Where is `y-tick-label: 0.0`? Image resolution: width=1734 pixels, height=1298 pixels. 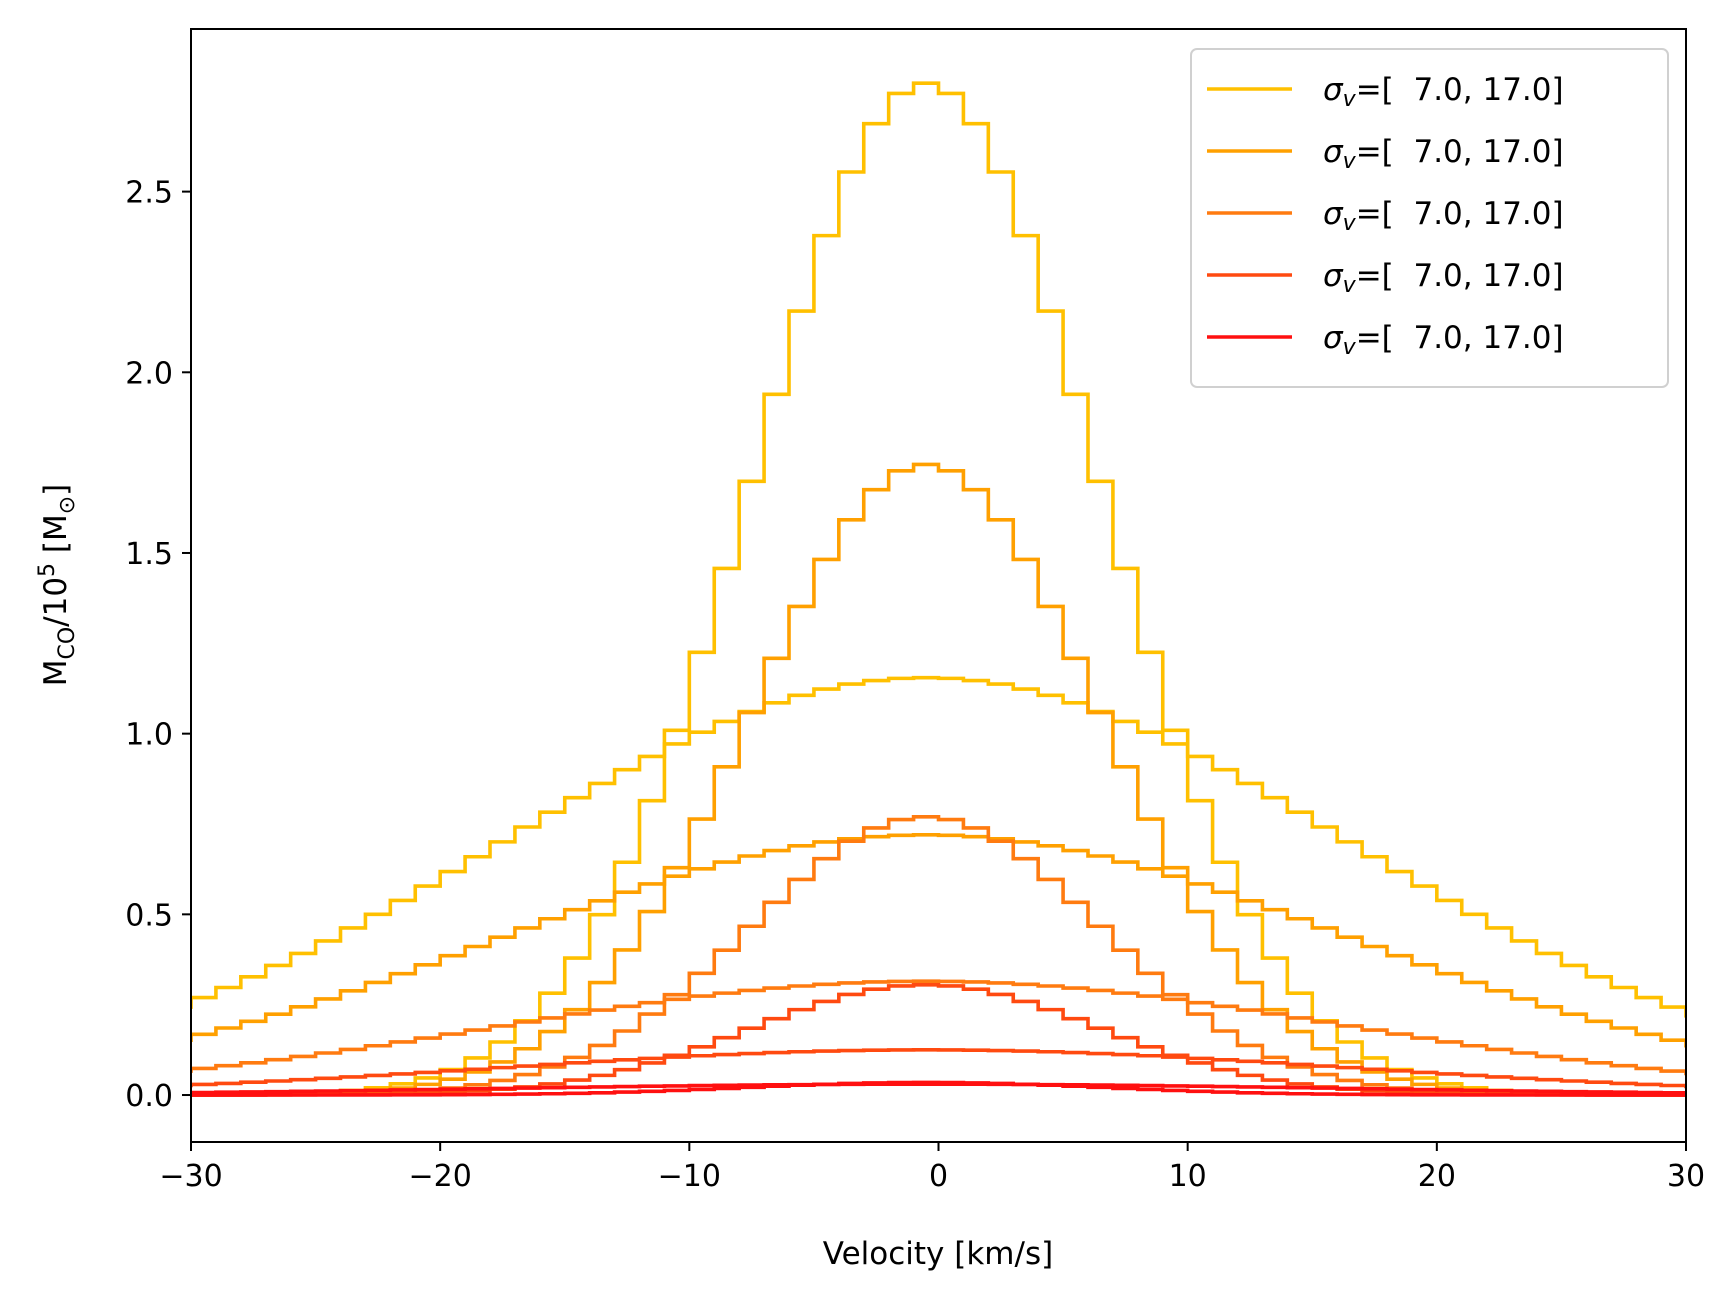 y-tick-label: 0.0 is located at coordinates (149, 1096).